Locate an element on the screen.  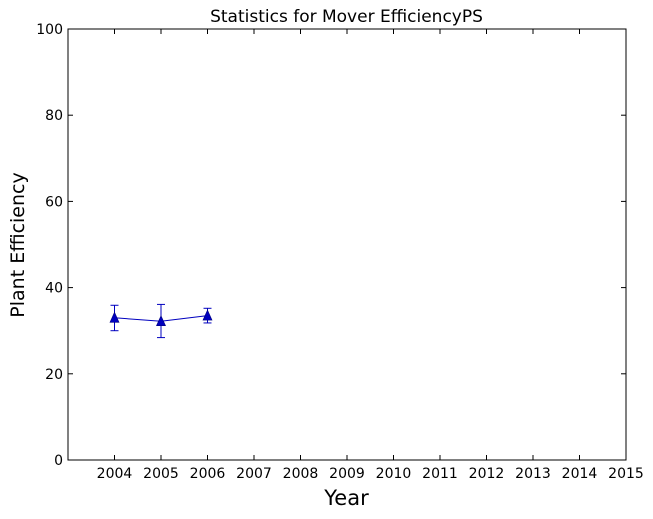
x-tick-label: 2010 is located at coordinates (394, 474).